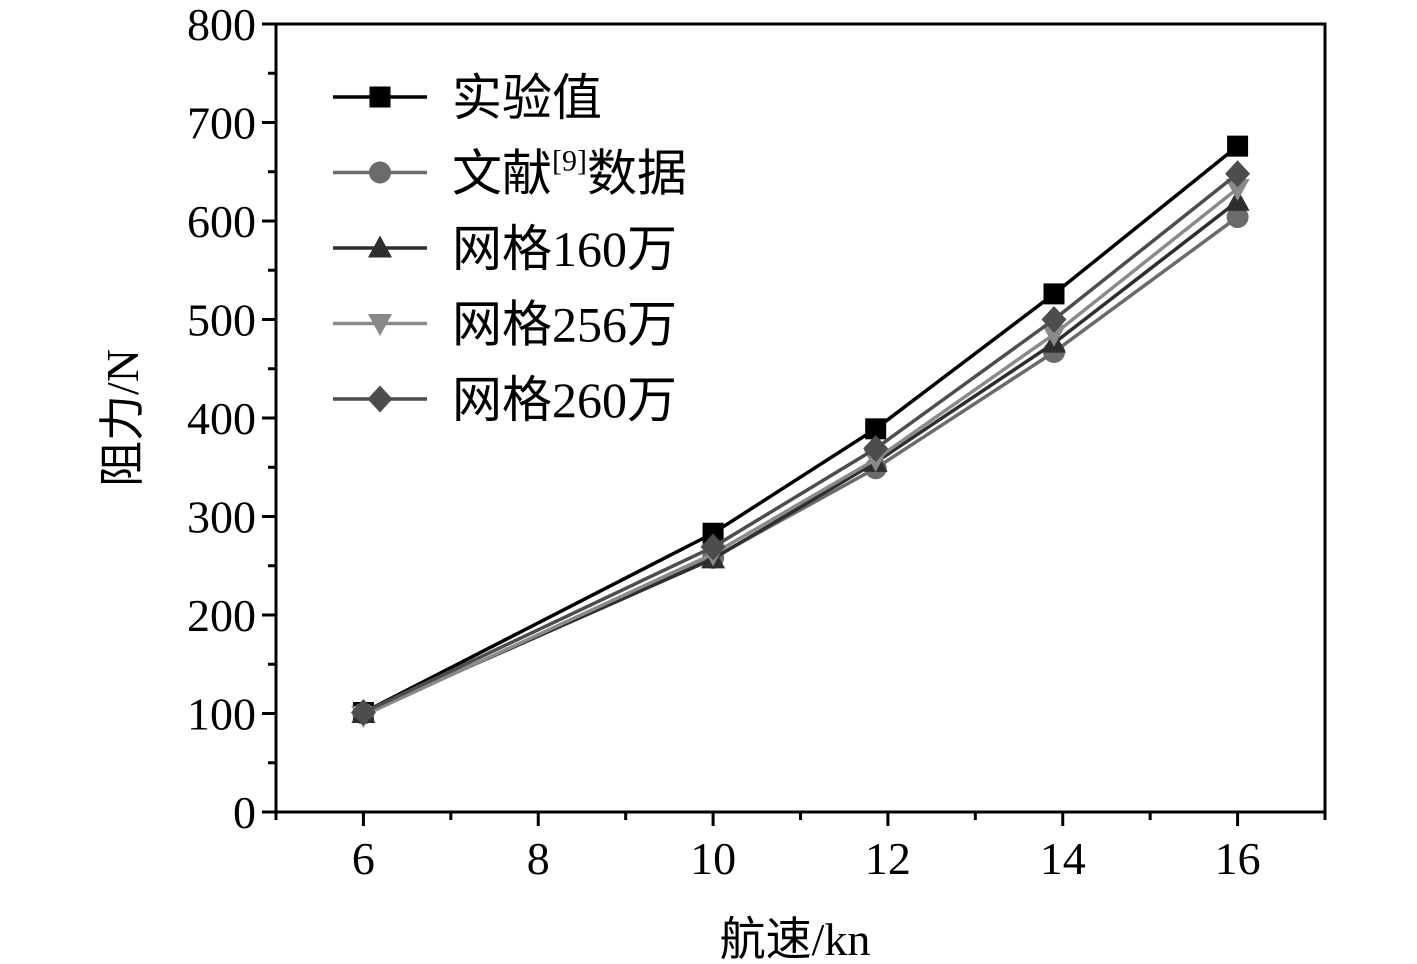 The height and width of the screenshot is (964, 1417). Describe the element at coordinates (795, 939) in the screenshot. I see `x-axis-title: 航速/kn` at that location.